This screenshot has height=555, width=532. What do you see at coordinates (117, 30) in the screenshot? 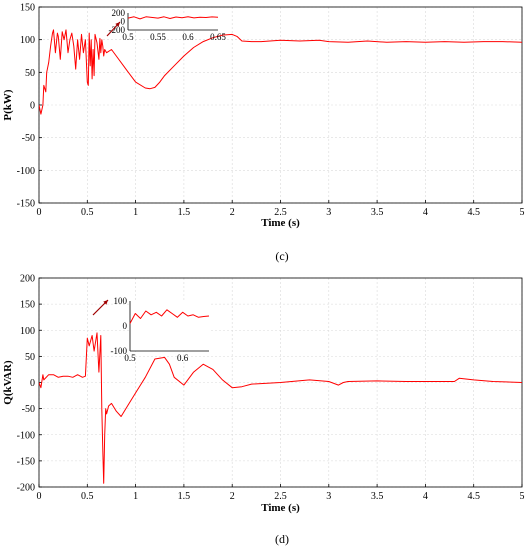
I see `inset-y-tick-label: -200` at bounding box center [117, 30].